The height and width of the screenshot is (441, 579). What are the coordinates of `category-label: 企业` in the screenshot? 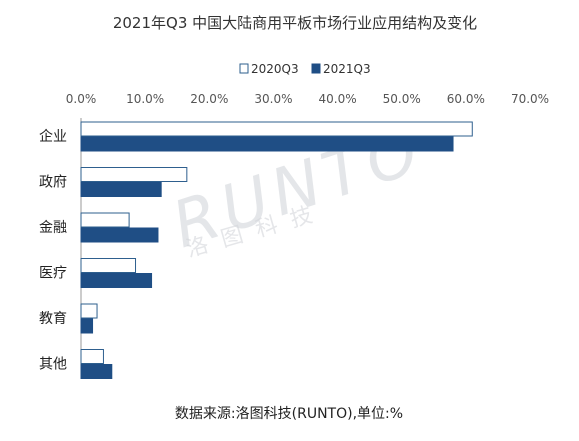 It's located at (53, 136).